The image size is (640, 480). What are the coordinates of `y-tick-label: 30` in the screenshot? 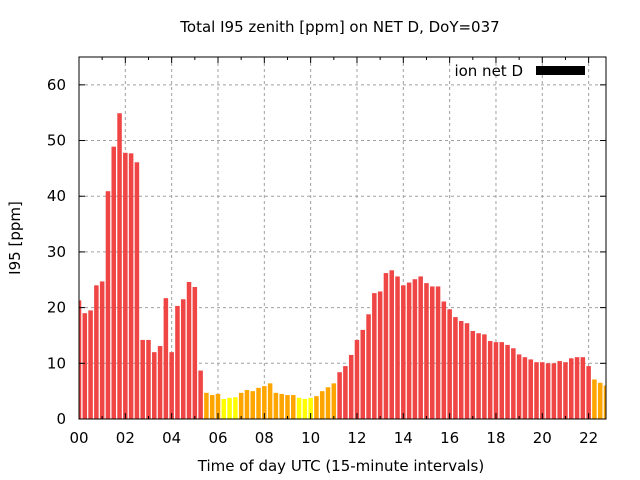 It's located at (56, 252).